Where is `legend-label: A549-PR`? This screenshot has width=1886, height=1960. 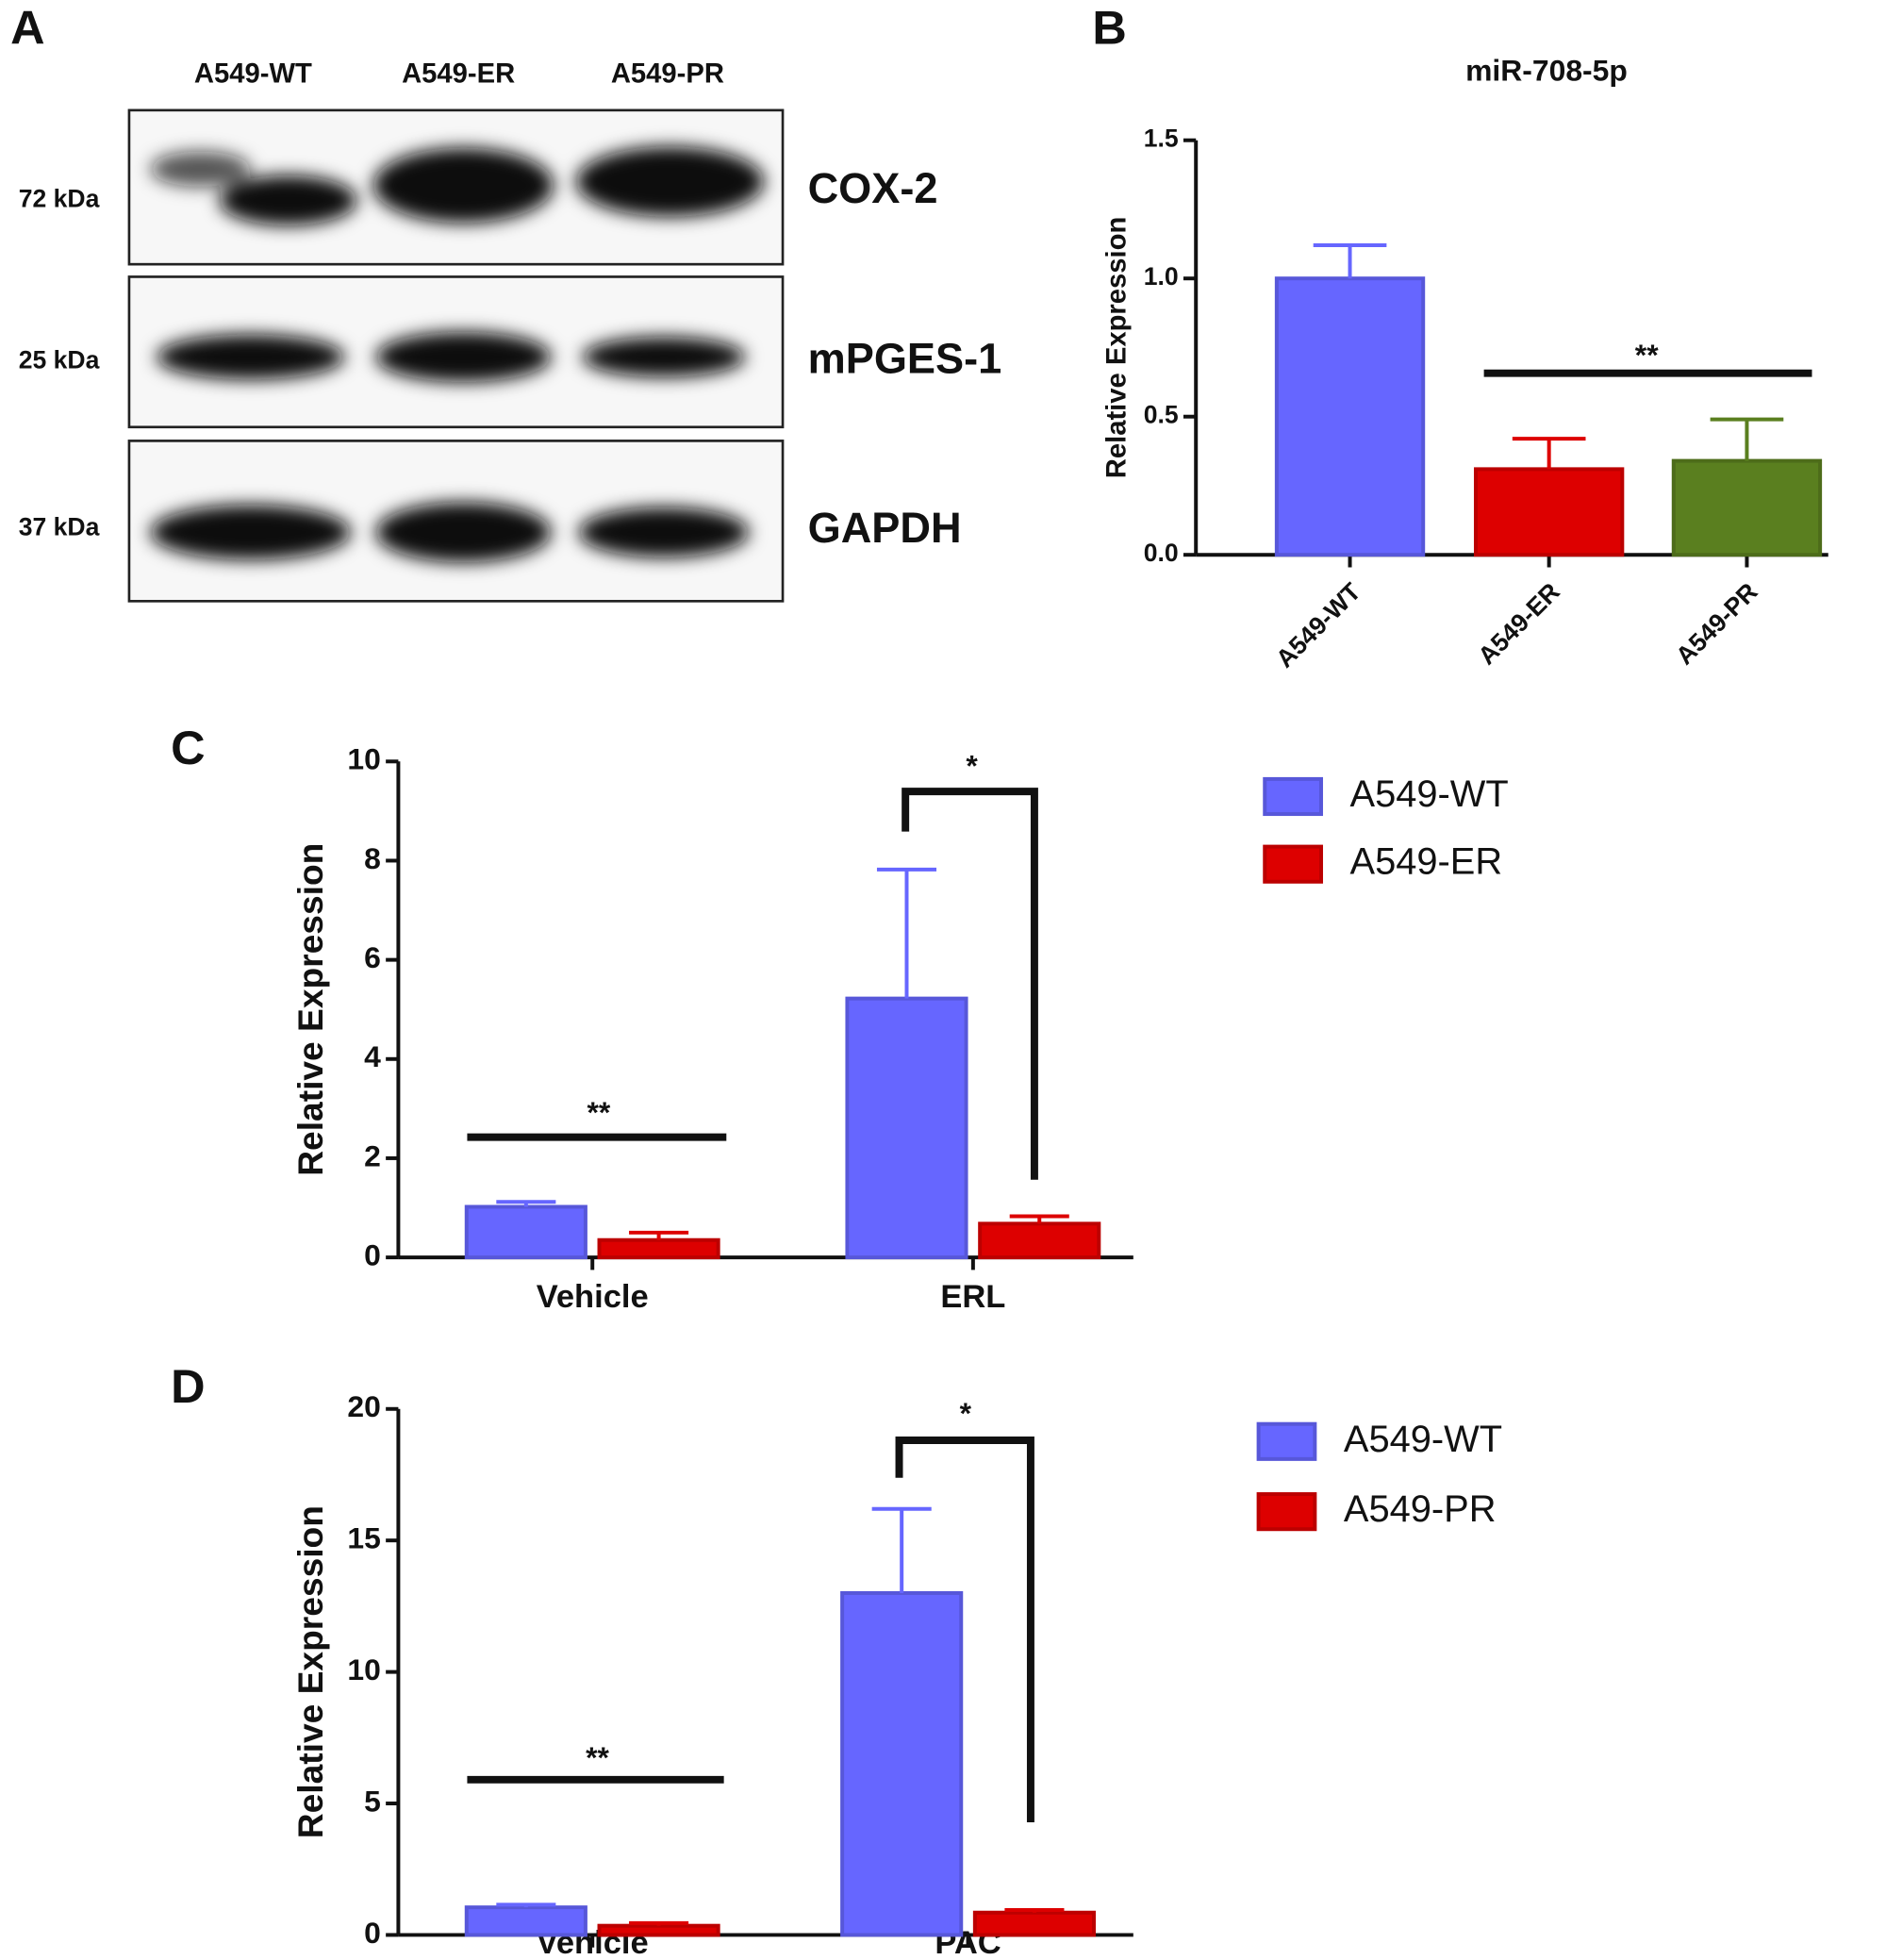
legend-label: A549-PR is located at coordinates (1420, 1509).